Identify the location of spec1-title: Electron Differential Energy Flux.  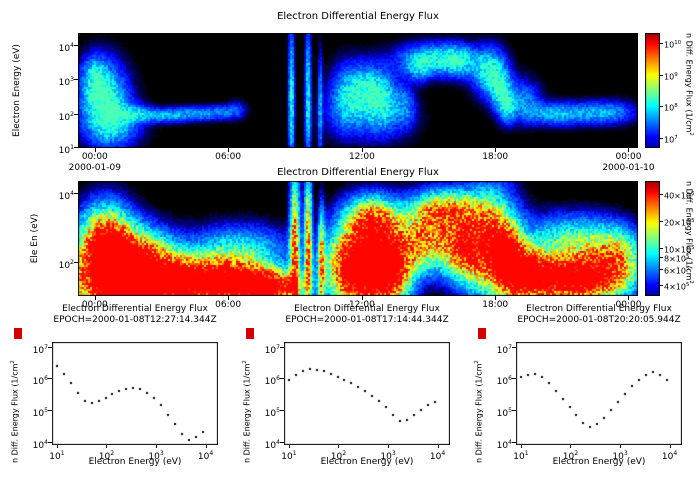
(358, 16).